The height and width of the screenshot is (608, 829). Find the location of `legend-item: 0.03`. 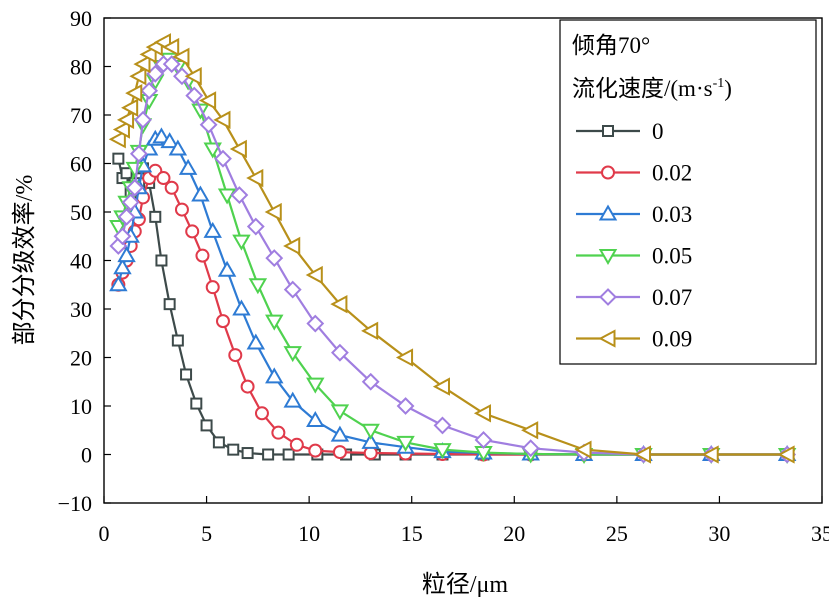

legend-item: 0.03 is located at coordinates (634, 214).